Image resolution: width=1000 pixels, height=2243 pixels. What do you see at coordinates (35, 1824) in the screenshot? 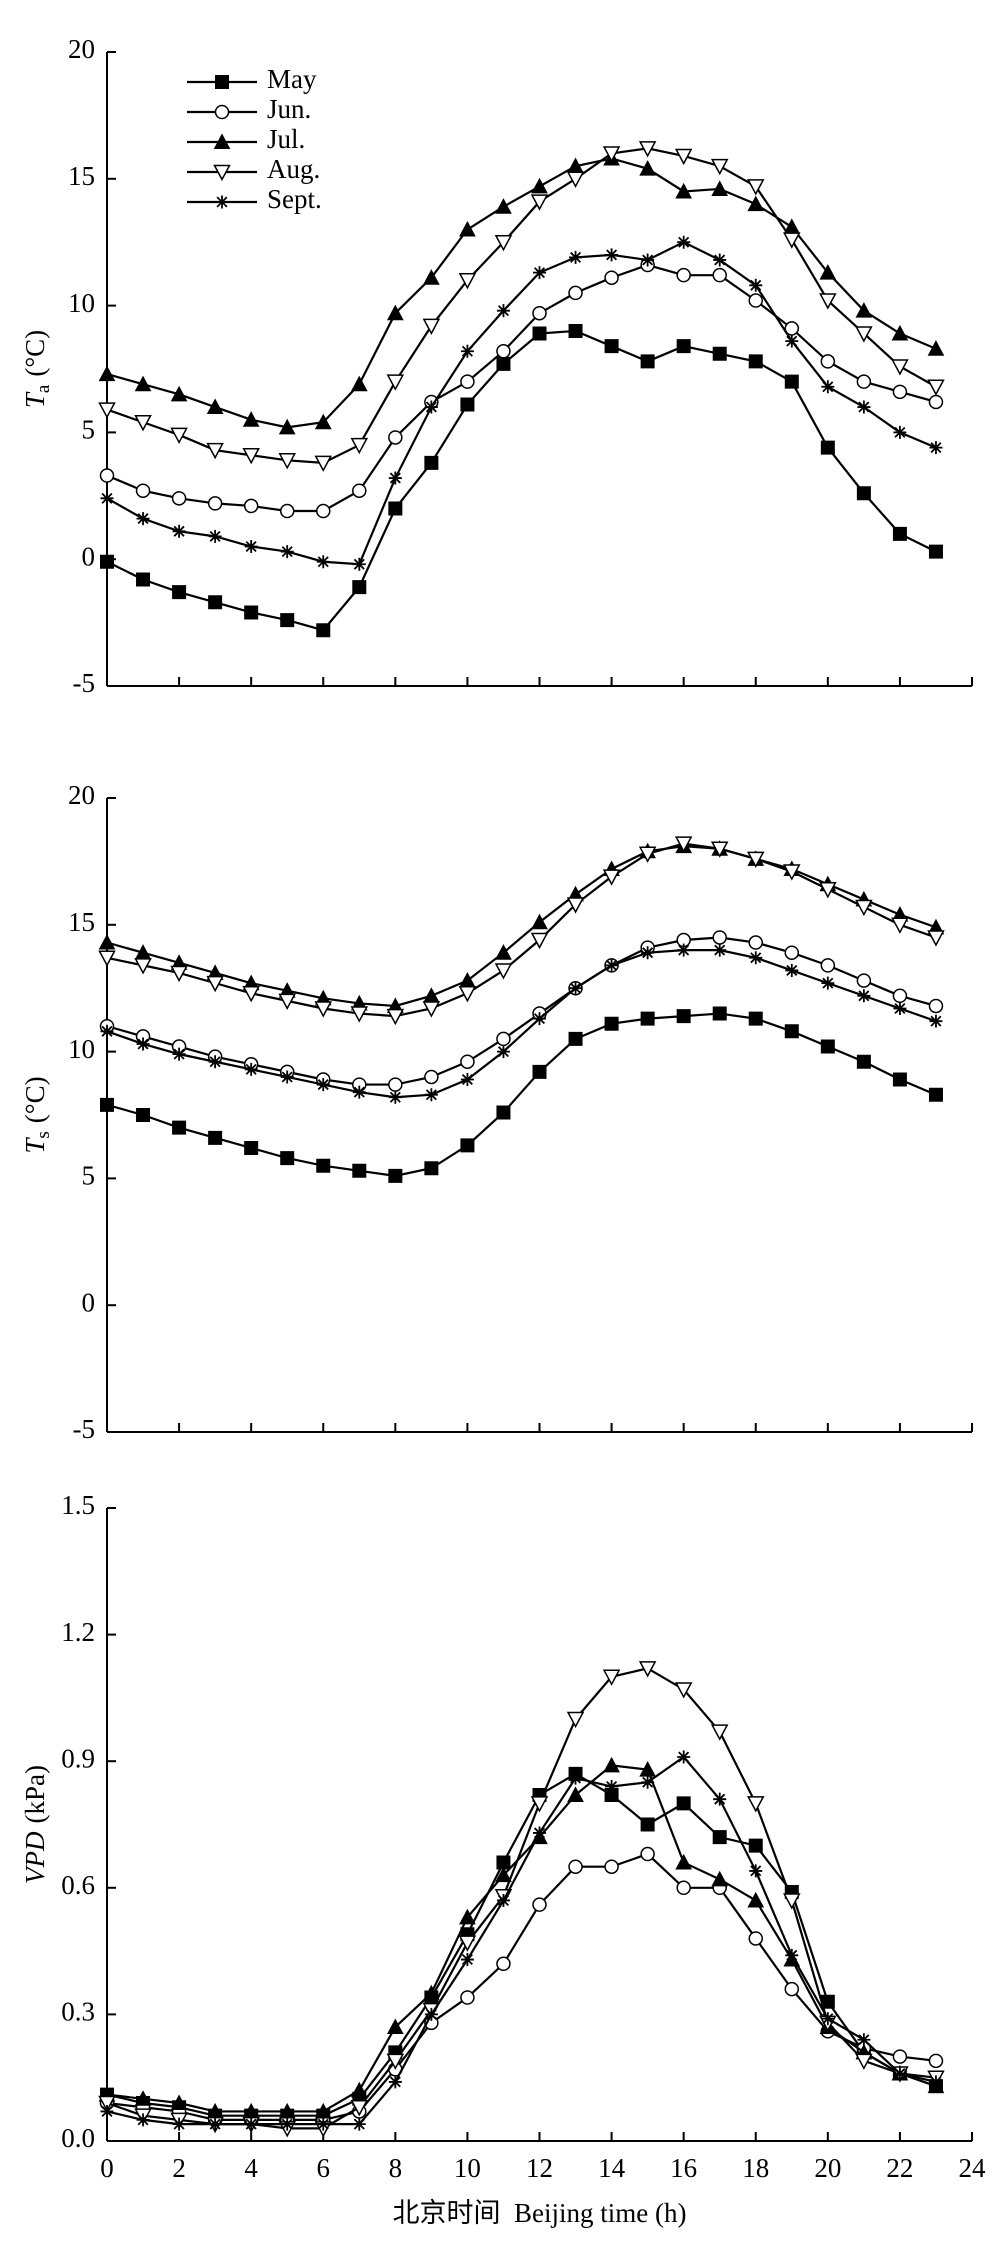
I see `y-axis-label: VPD (kPa)` at bounding box center [35, 1824].